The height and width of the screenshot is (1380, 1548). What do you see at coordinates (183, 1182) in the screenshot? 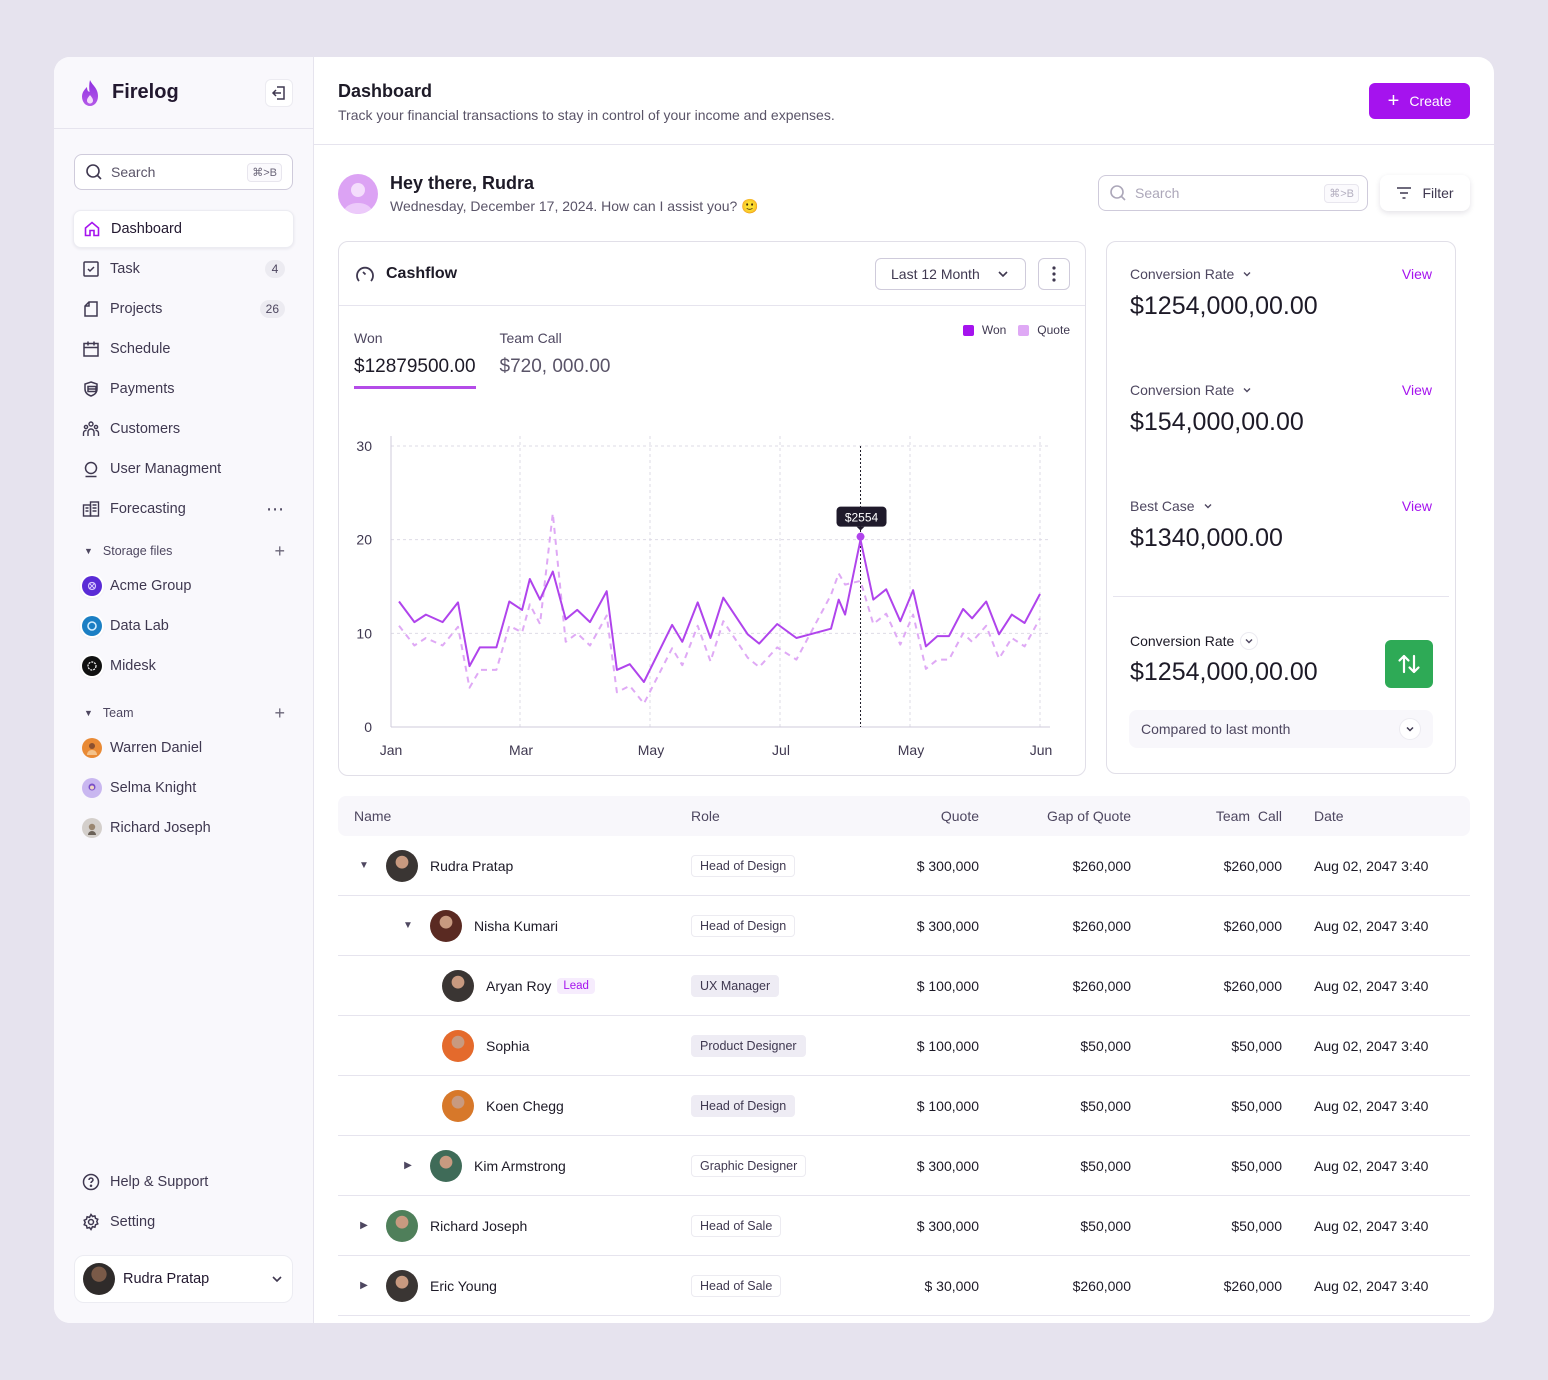
I see `sidebar-item-help-support: Help & Support` at bounding box center [183, 1182].